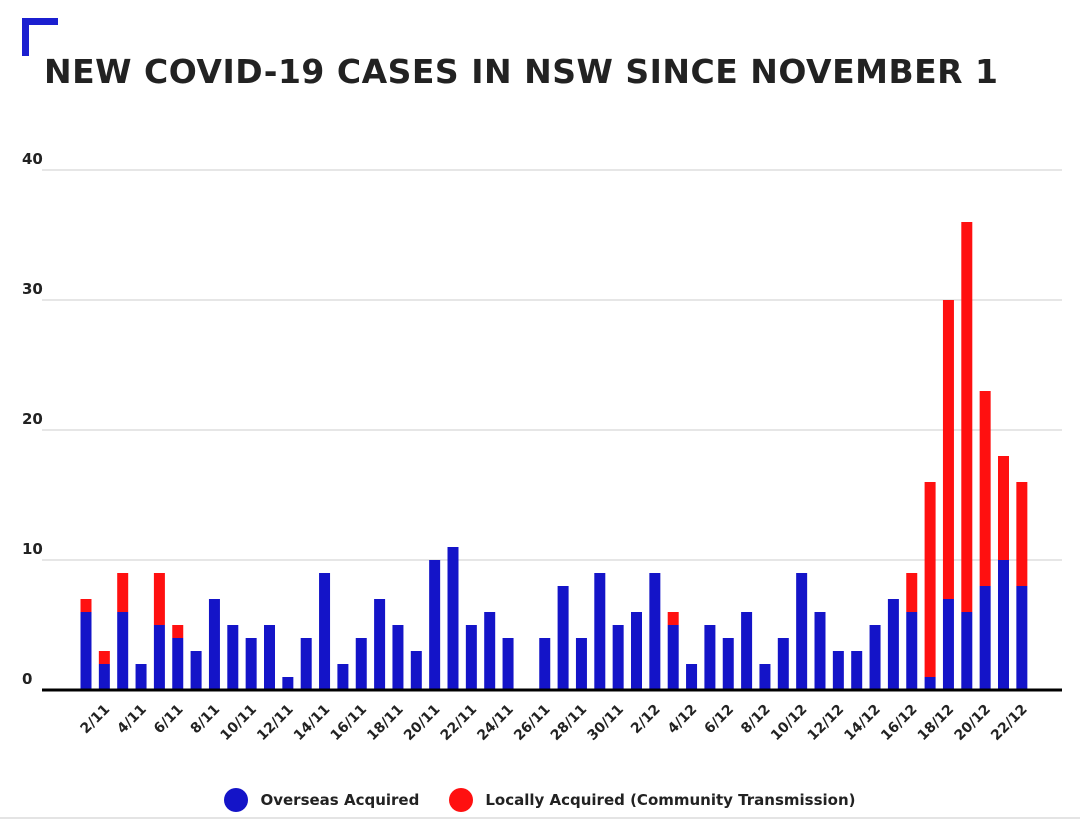 The width and height of the screenshot is (1080, 819). Describe the element at coordinates (532, 723) in the screenshot. I see `x-tick-label: 26/11` at that location.